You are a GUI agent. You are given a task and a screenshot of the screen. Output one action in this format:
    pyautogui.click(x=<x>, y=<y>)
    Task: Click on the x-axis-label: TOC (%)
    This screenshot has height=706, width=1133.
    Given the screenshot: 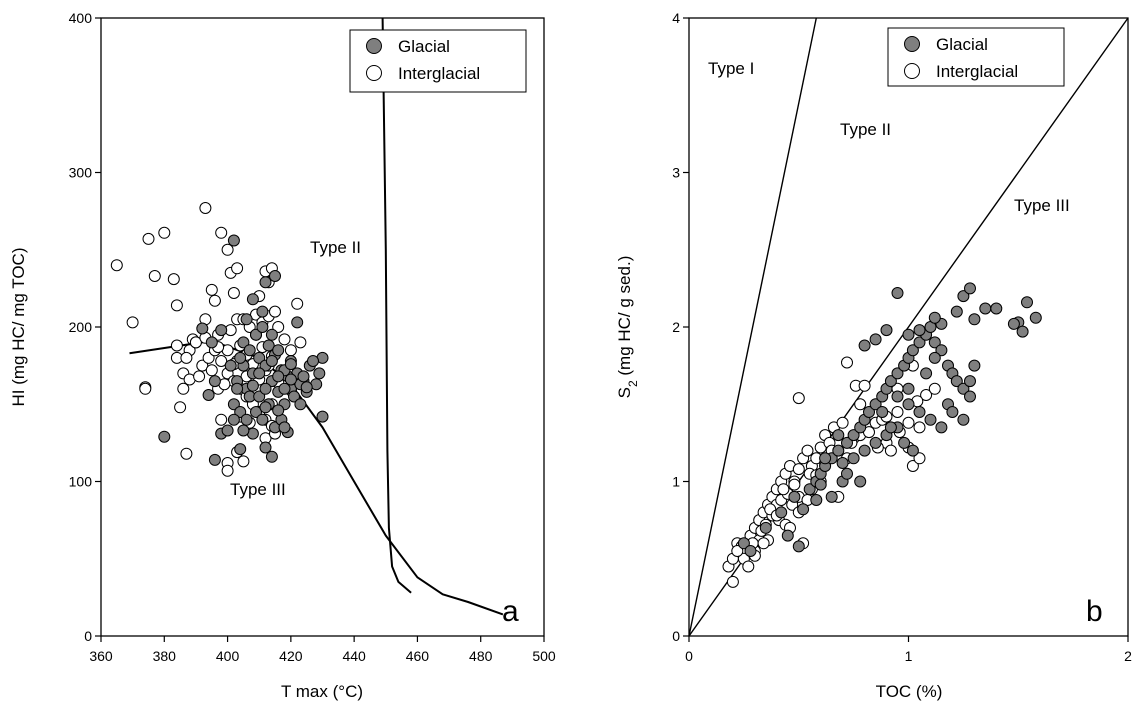 What is the action you would take?
    pyautogui.click(x=909, y=691)
    